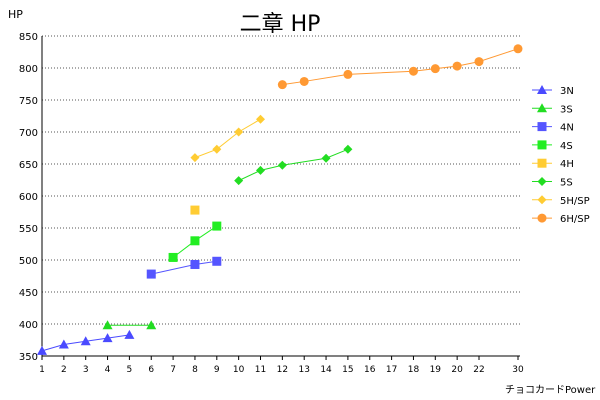  I want to click on y-tick-label-400: 400, so click(28, 325).